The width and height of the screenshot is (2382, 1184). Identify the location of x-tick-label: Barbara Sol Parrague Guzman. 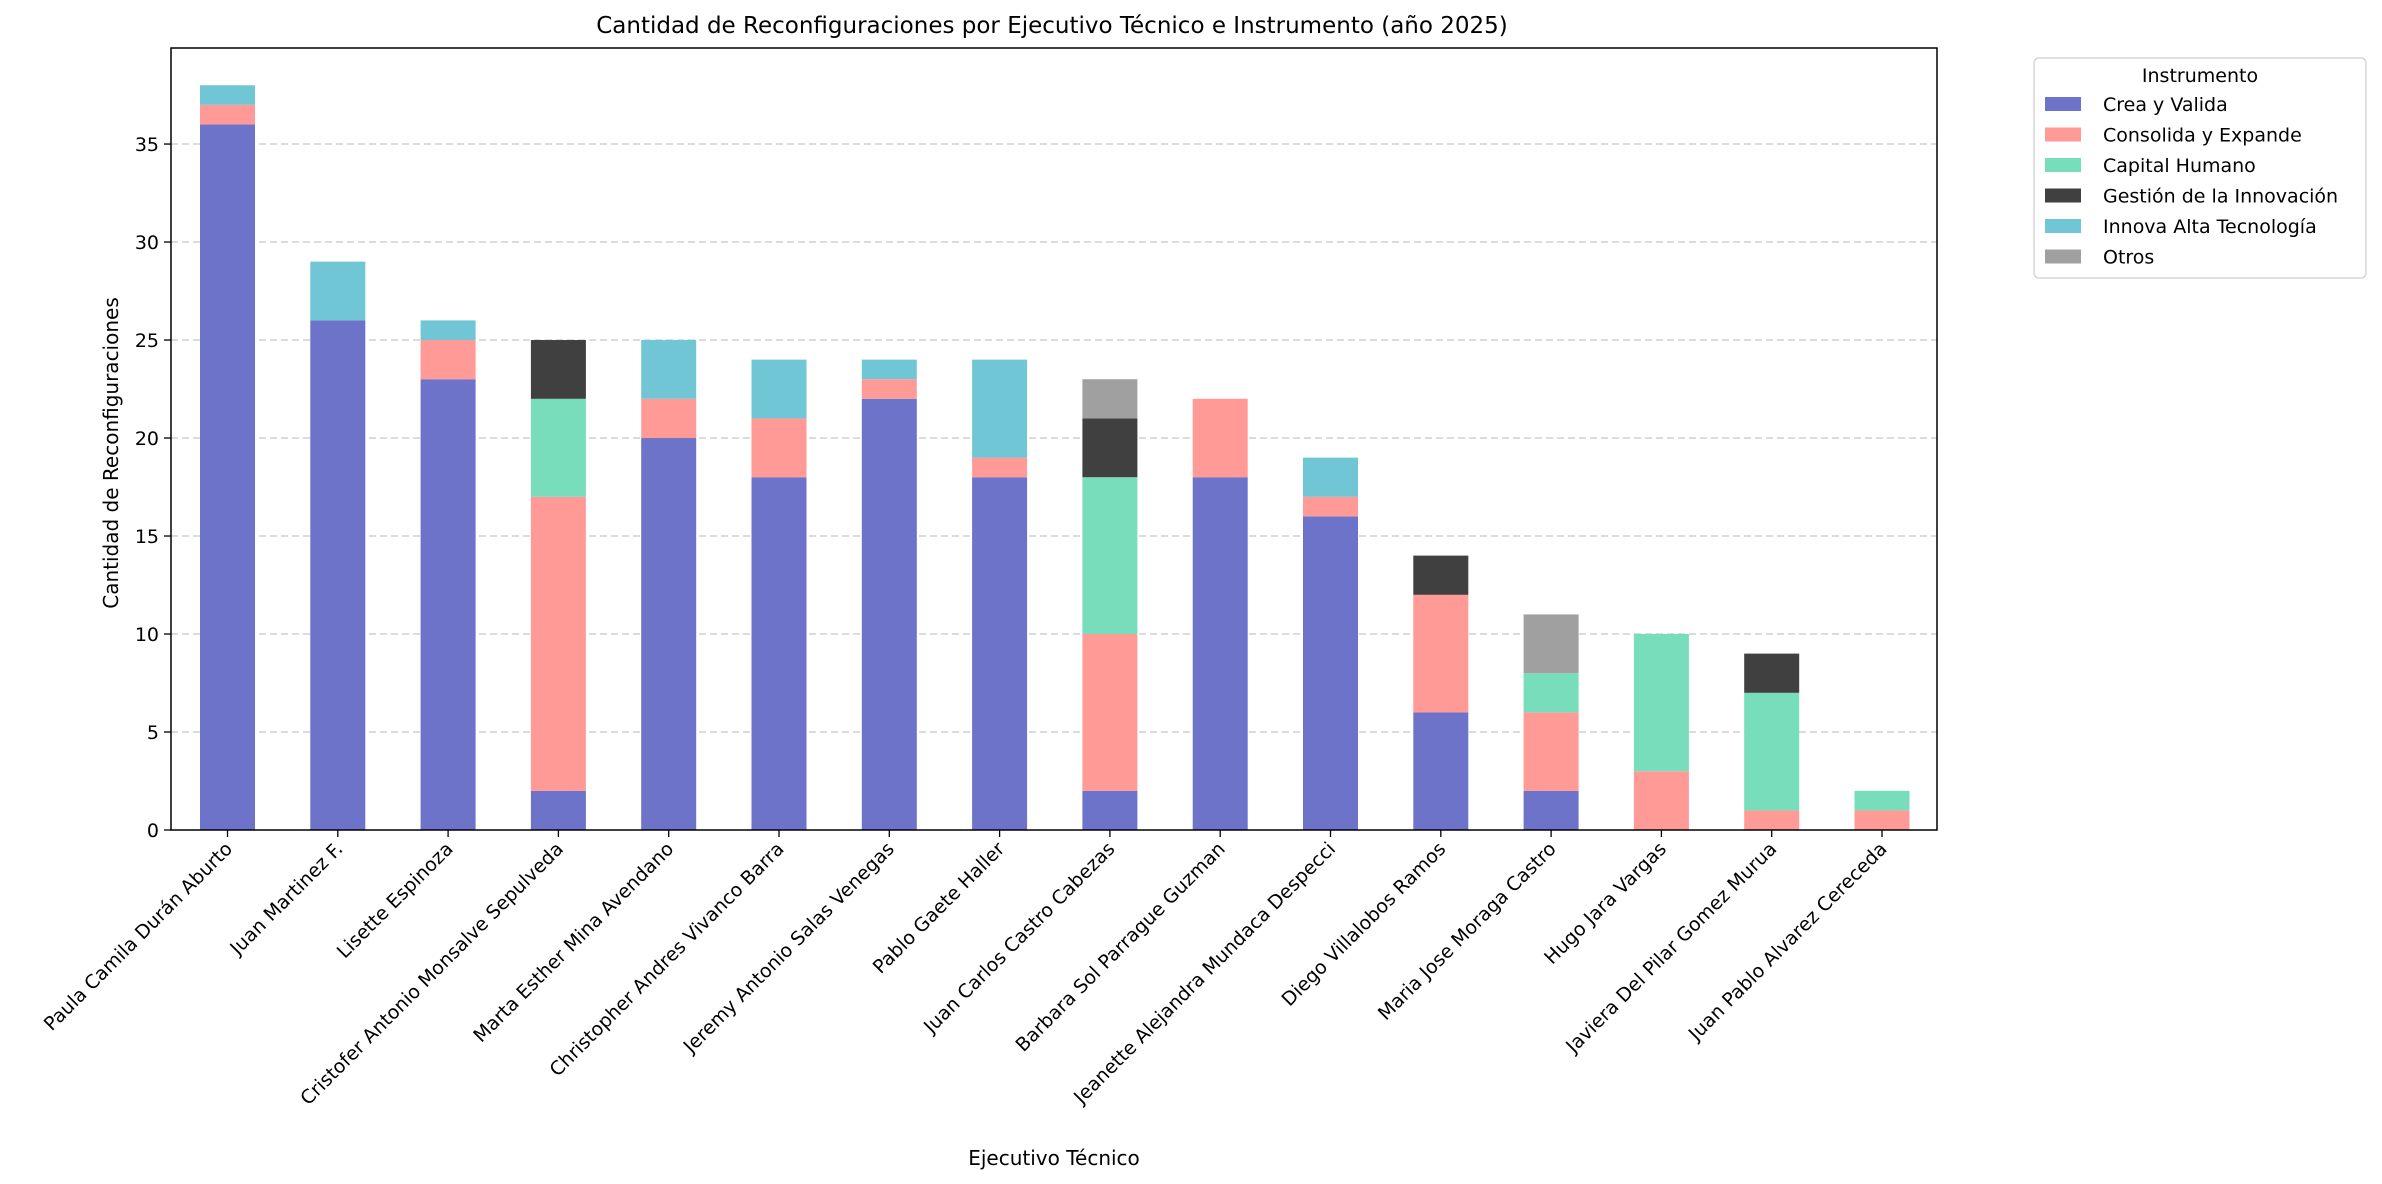
(1120, 947).